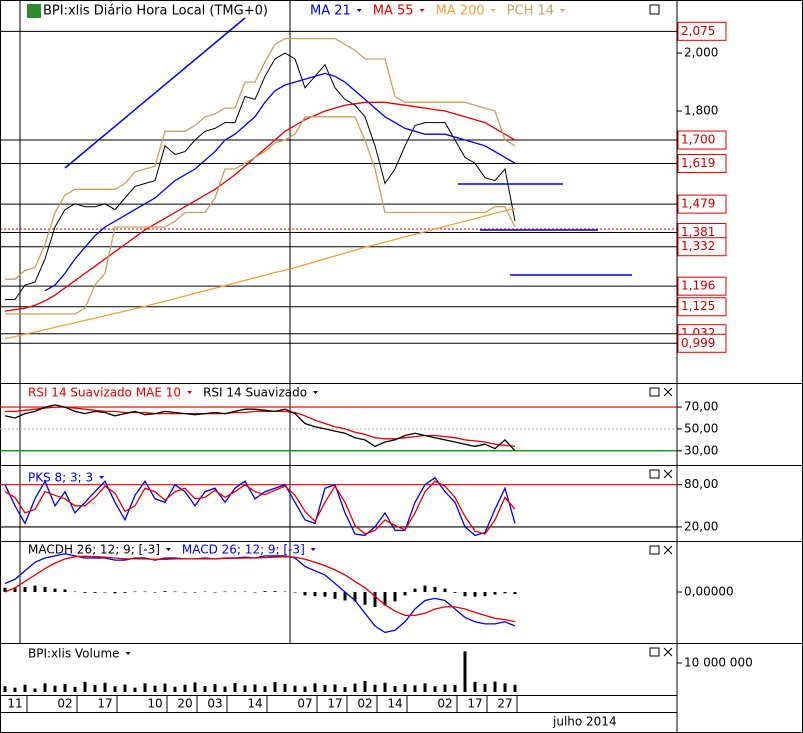 The height and width of the screenshot is (733, 803). What do you see at coordinates (184, 704) in the screenshot?
I see `x-tick-label: 20` at bounding box center [184, 704].